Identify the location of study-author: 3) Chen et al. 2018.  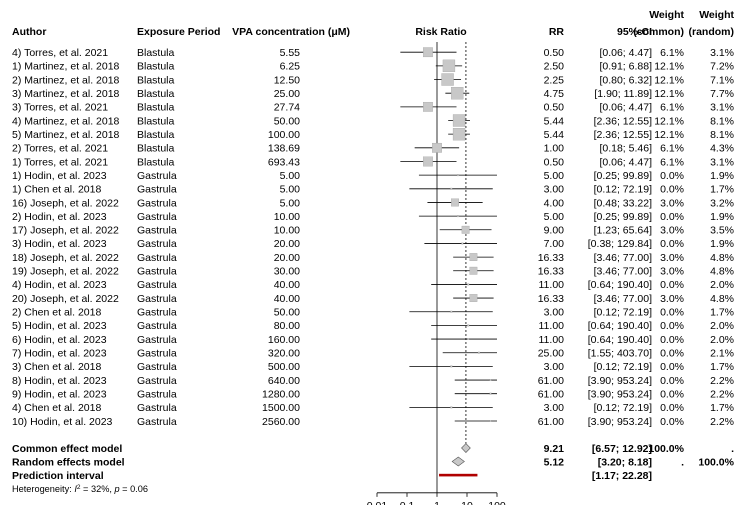
(56, 367).